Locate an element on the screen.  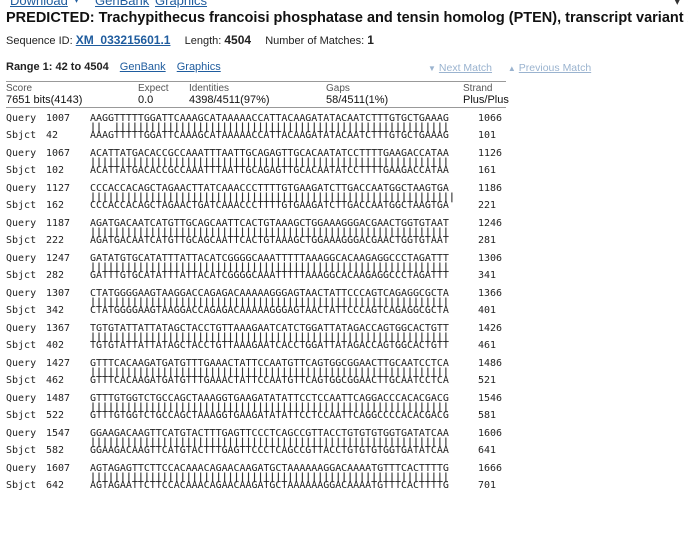
query-end: 1066 is located at coordinates (490, 118).